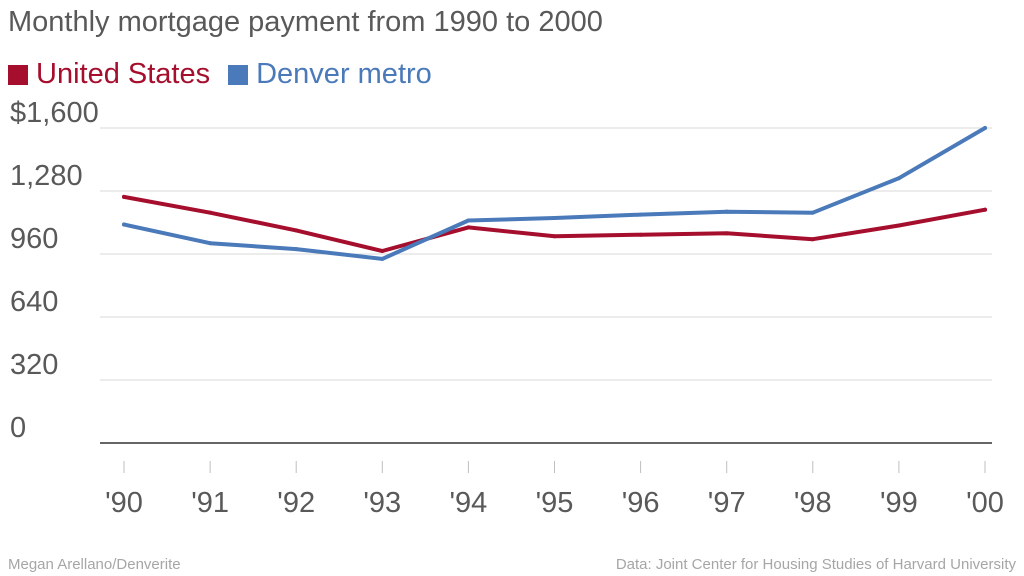 This screenshot has width=1024, height=576. What do you see at coordinates (899, 503) in the screenshot?
I see `x-tick-label: '99` at bounding box center [899, 503].